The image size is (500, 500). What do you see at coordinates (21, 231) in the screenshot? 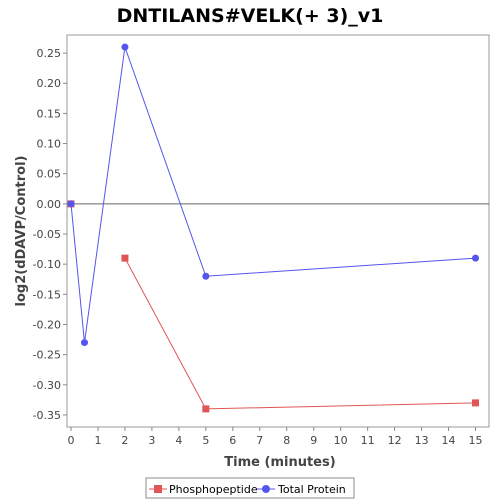
I see `y-axis-title: log2(dDAVP/Control)` at bounding box center [21, 231].